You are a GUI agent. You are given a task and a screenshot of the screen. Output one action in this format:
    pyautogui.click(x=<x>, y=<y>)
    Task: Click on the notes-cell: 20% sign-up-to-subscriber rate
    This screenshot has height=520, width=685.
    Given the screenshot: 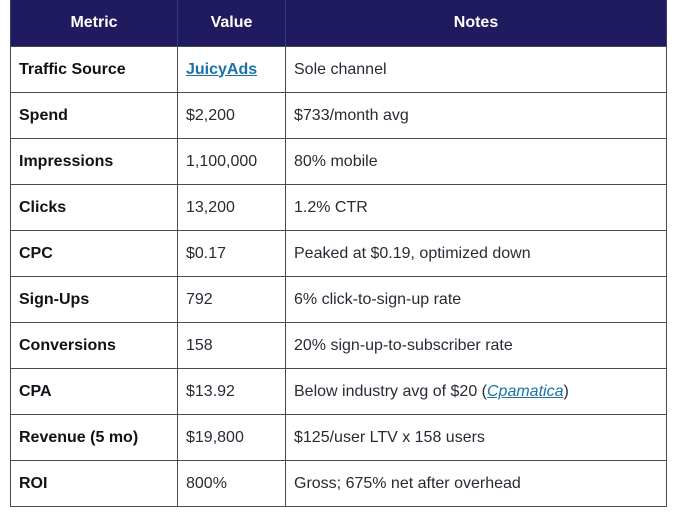 What is the action you would take?
    pyautogui.click(x=476, y=345)
    